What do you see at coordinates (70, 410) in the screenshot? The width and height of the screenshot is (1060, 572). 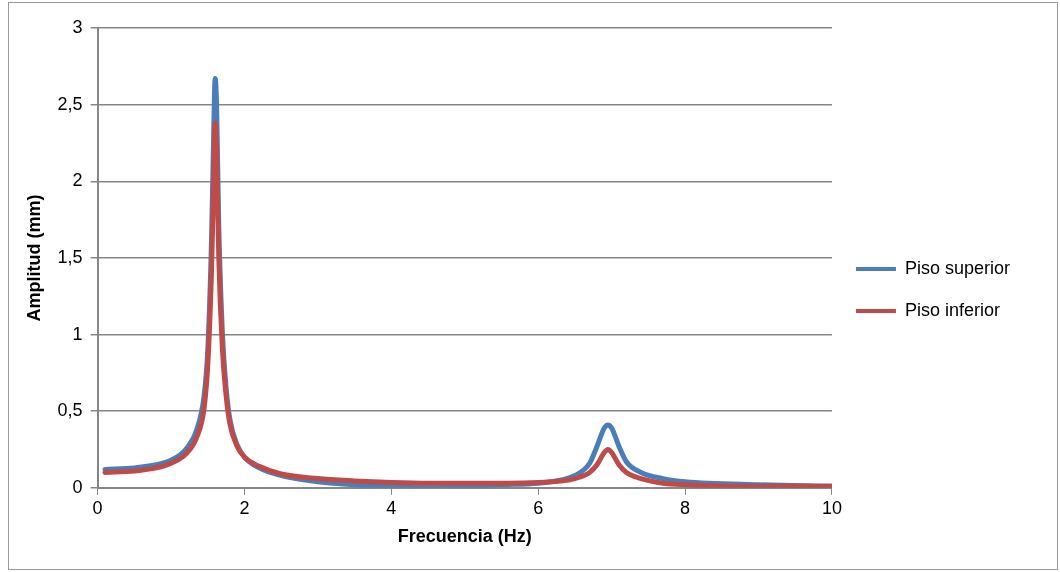 I see `y-tick-label: 0,5` at bounding box center [70, 410].